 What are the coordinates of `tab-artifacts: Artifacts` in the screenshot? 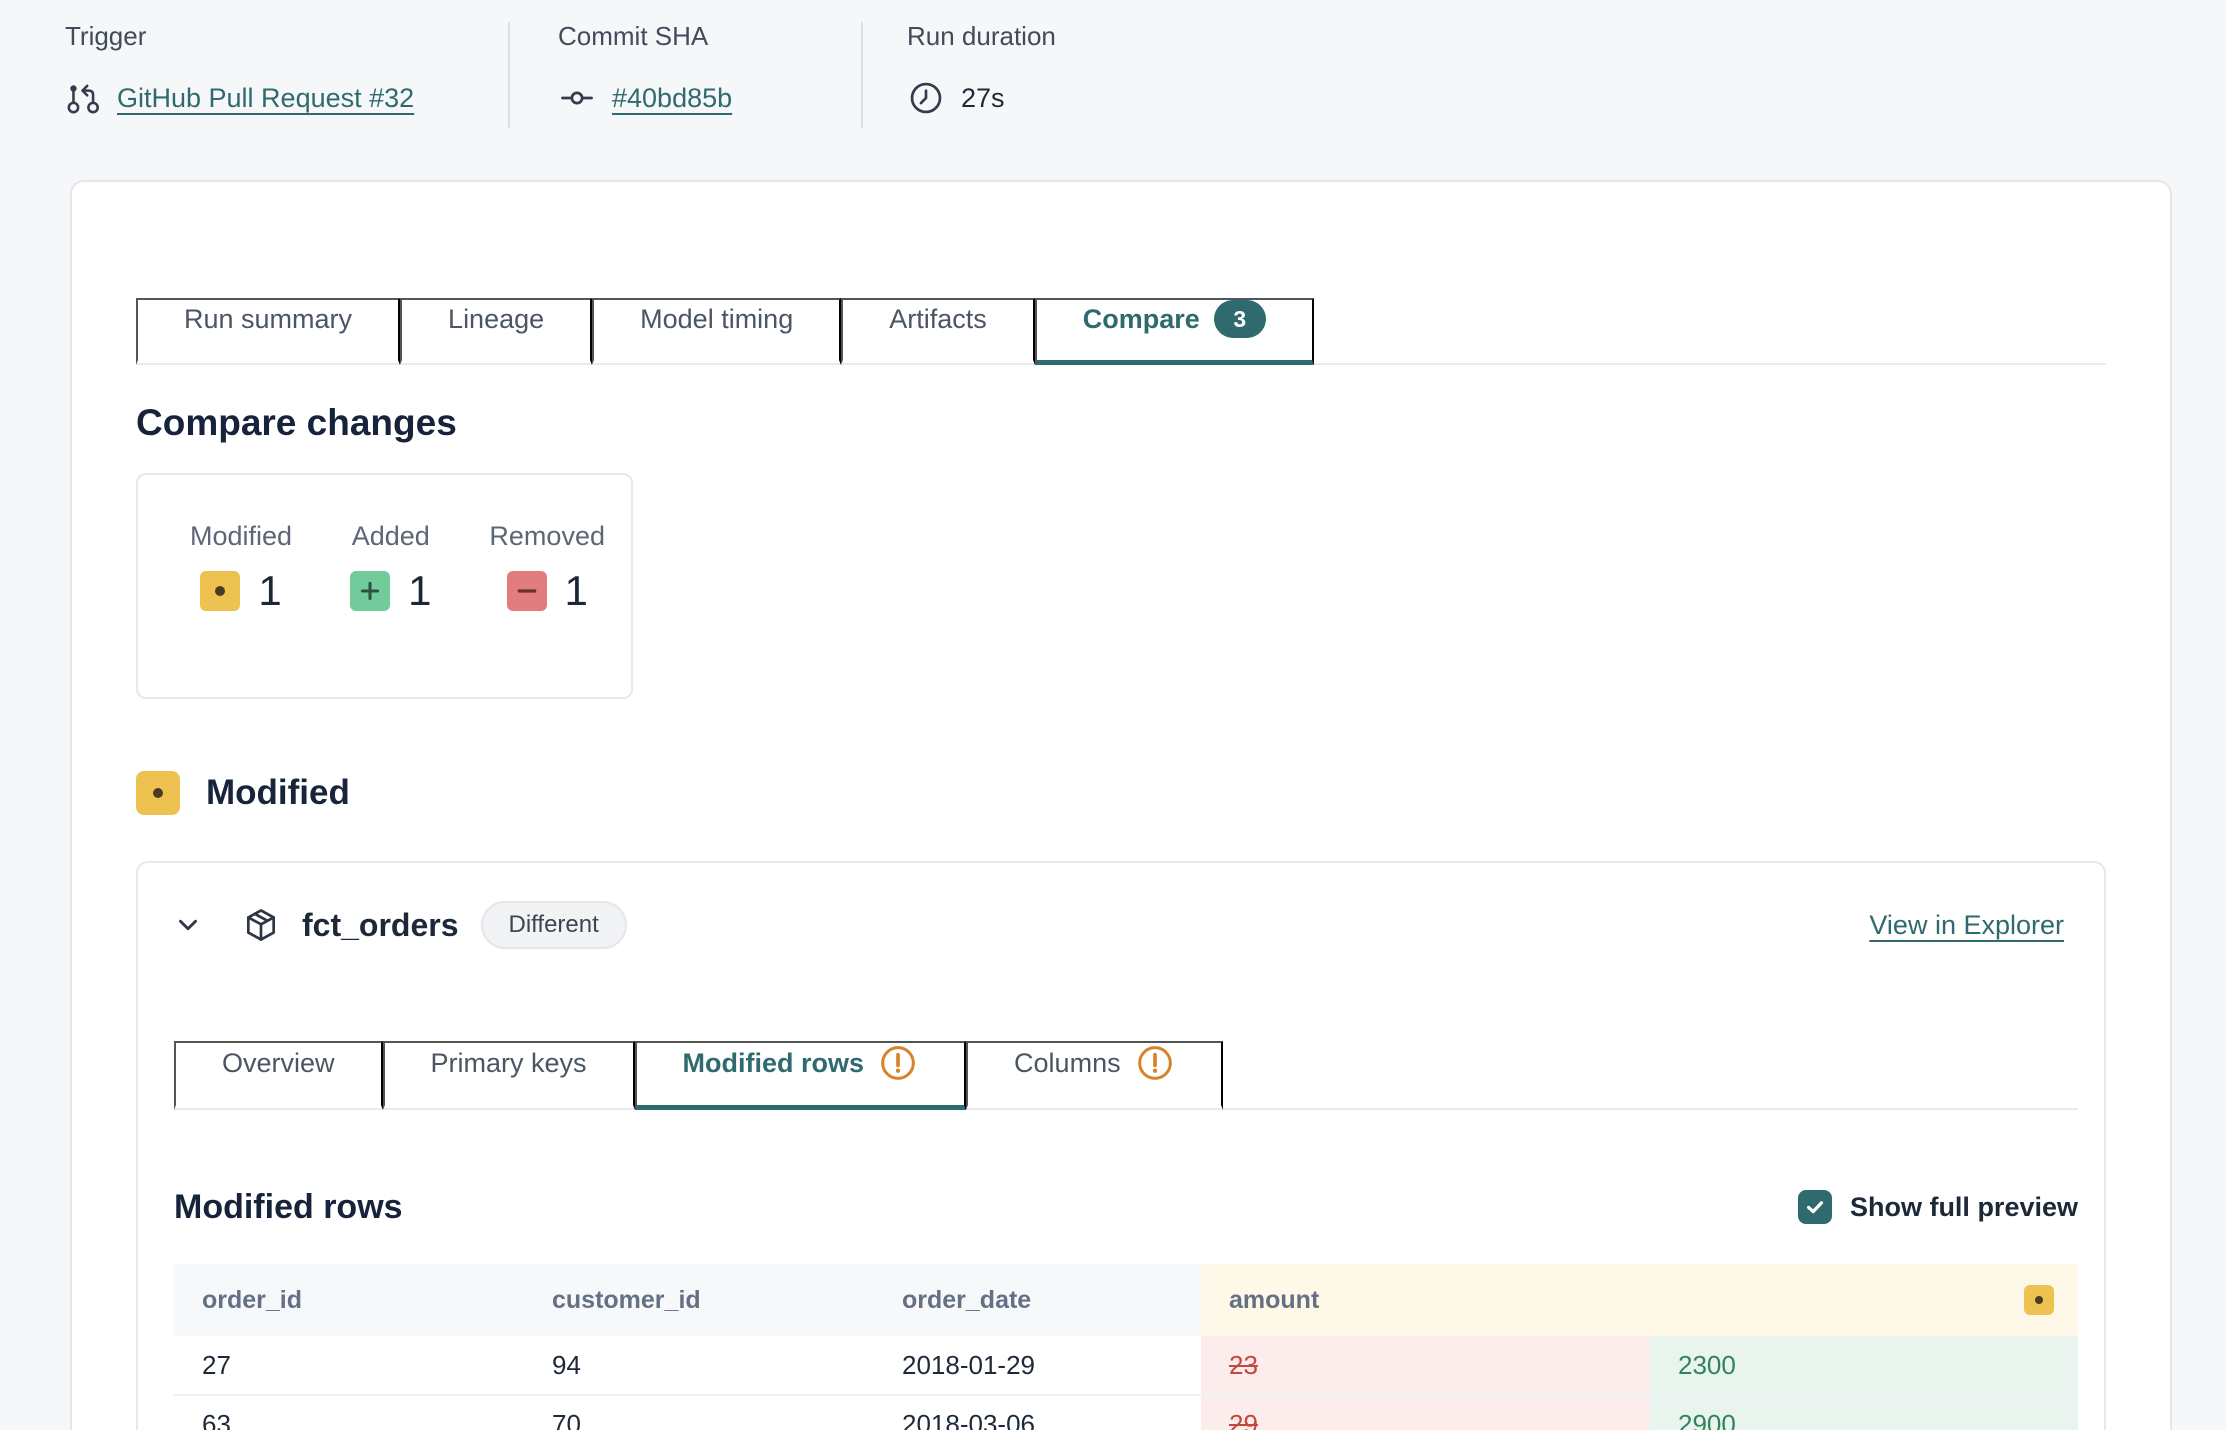 It's located at (938, 331).